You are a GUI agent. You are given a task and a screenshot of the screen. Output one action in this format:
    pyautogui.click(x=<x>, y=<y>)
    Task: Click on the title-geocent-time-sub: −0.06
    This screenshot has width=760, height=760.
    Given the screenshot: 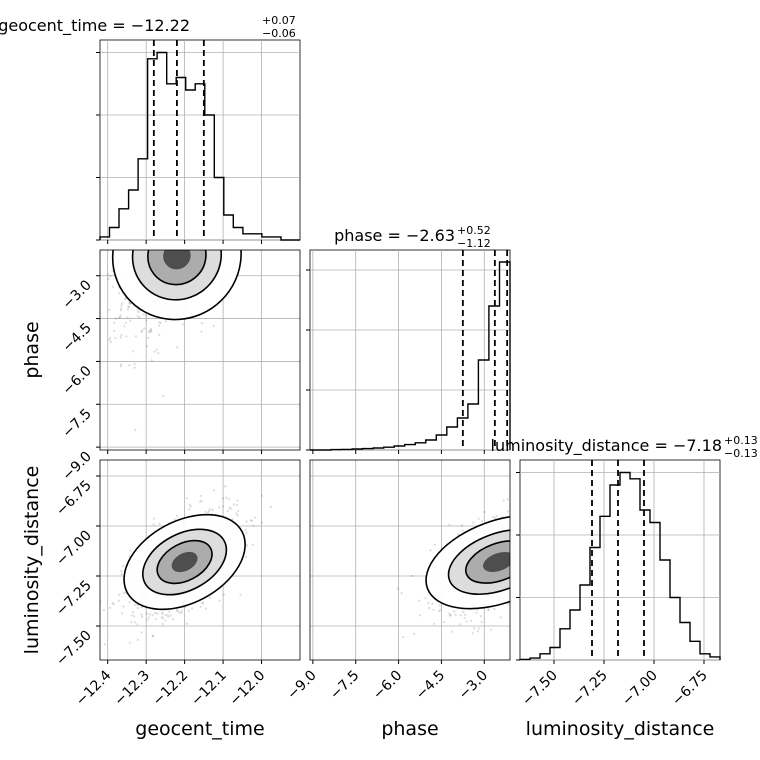 What is the action you would take?
    pyautogui.click(x=279, y=33)
    